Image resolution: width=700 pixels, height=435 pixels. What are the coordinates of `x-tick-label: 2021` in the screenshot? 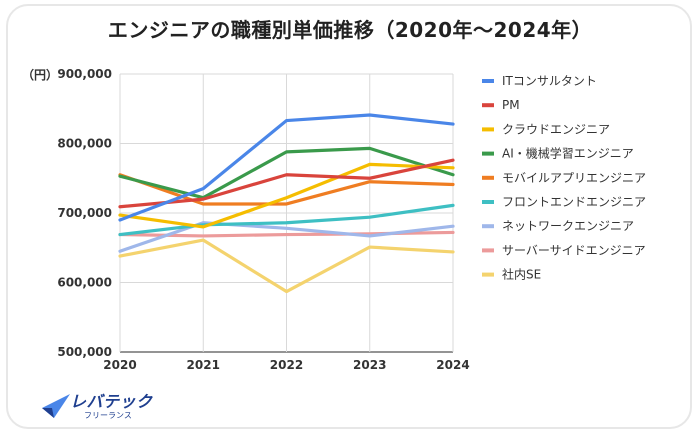 It's located at (203, 365).